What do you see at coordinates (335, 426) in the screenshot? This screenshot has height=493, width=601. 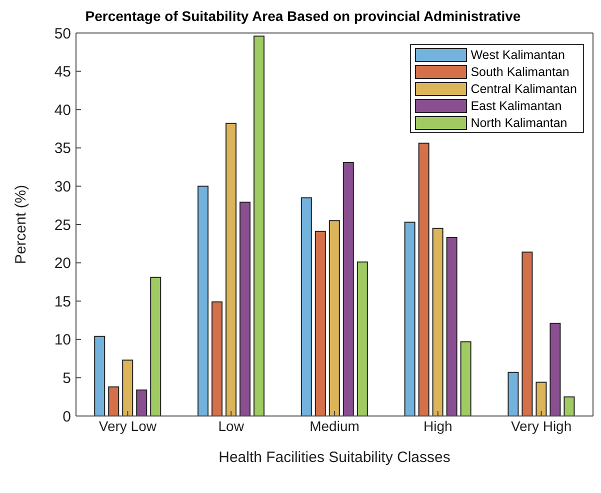 I see `x-tick-label: Medium` at bounding box center [335, 426].